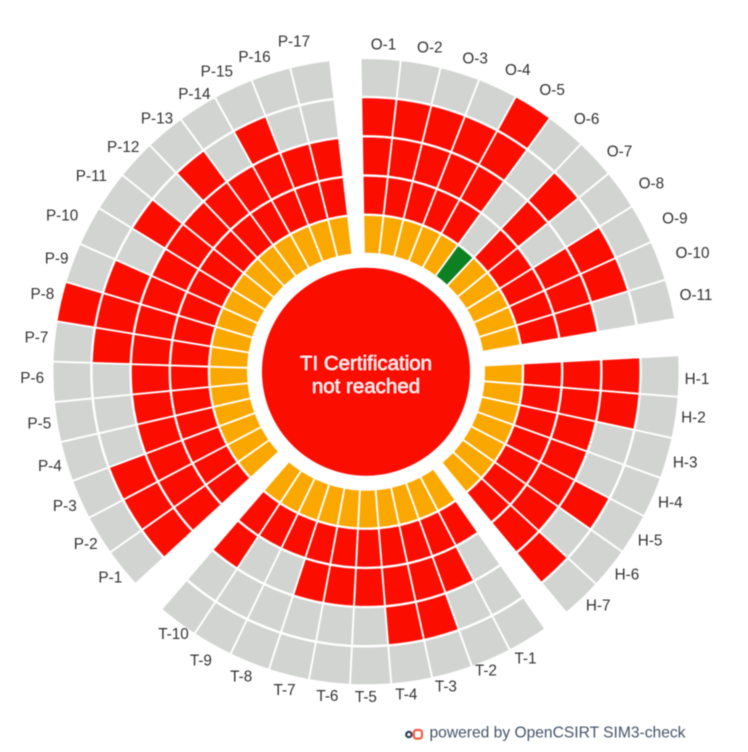 The height and width of the screenshot is (752, 748). Describe the element at coordinates (285, 690) in the screenshot. I see `svg-text: T-7` at that location.